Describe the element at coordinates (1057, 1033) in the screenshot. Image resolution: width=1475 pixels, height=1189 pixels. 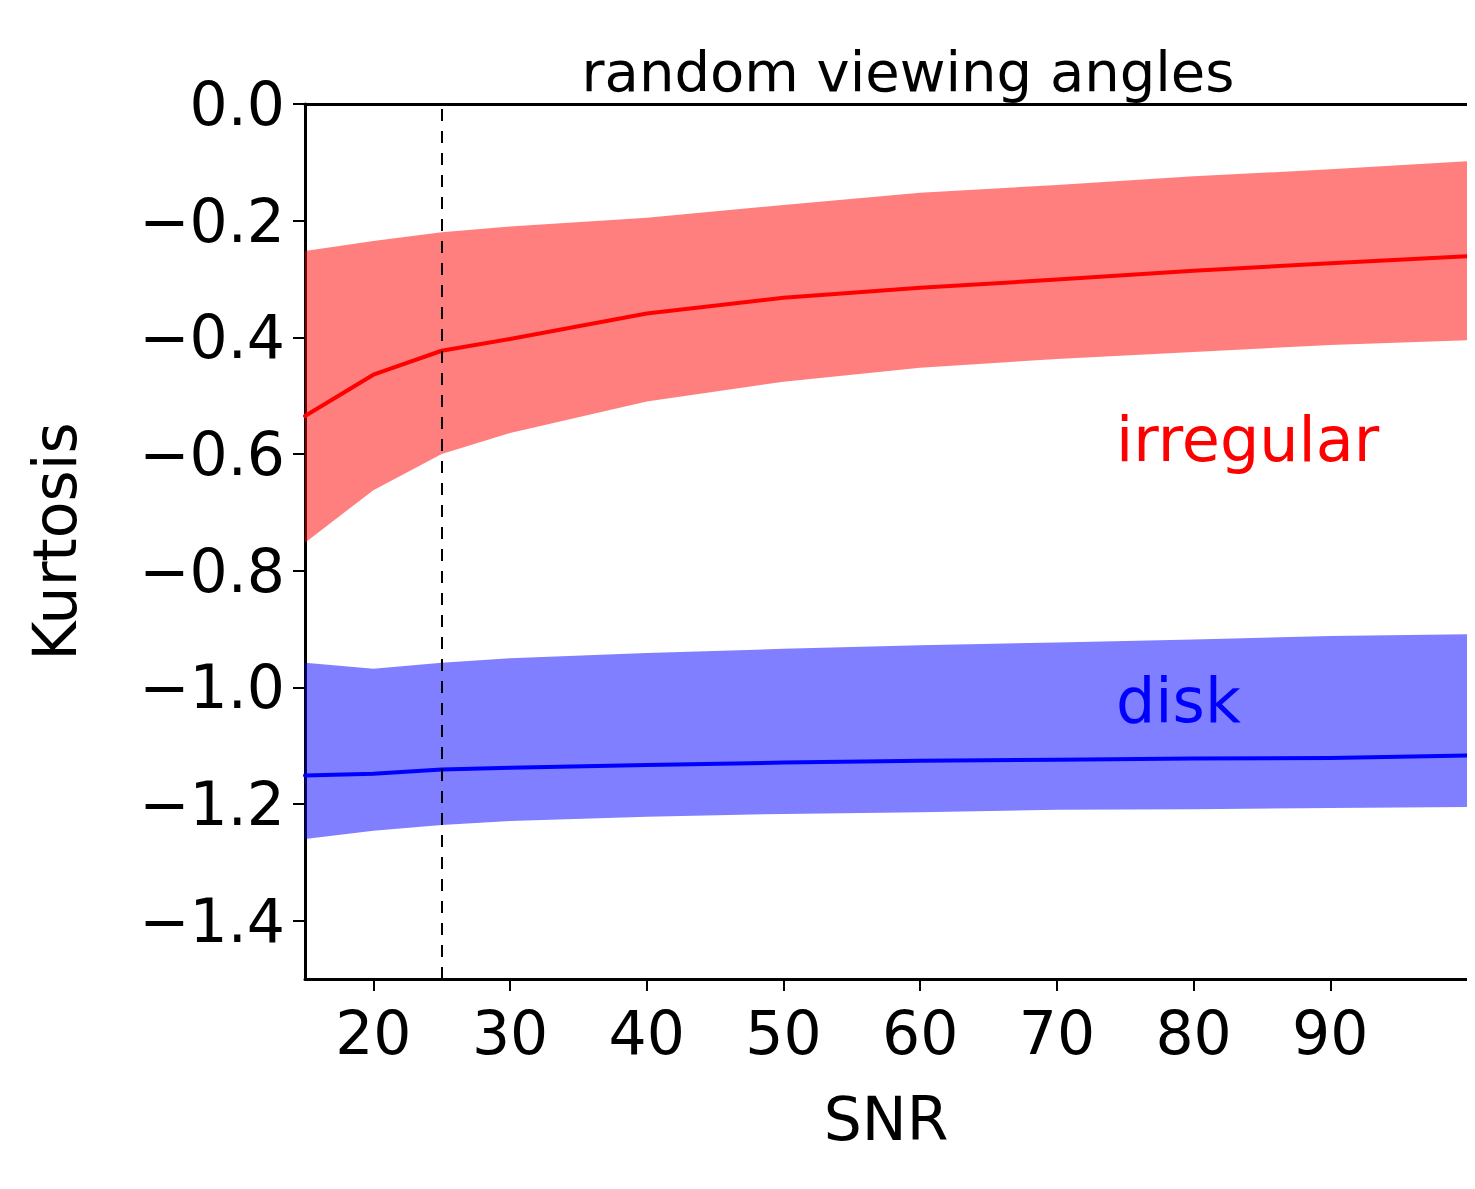
I see `x-tick-label: 70` at that location.